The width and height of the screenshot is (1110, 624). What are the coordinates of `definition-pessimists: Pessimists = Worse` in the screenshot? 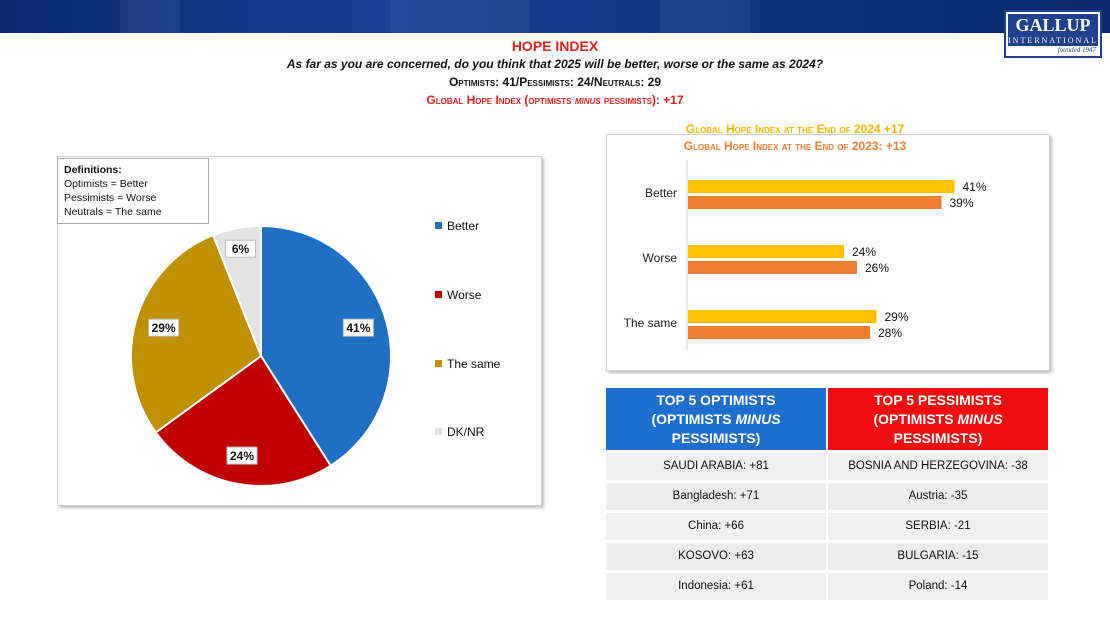 It's located at (110, 198).